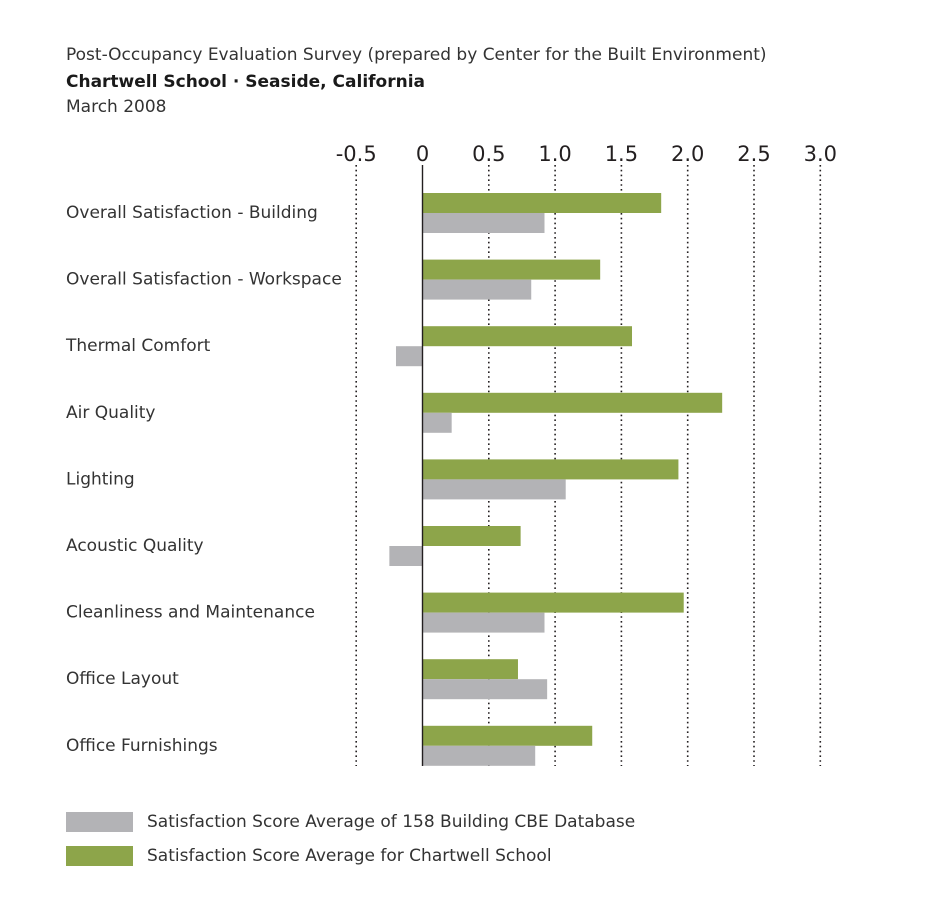 Image resolution: width=931 pixels, height=900 pixels. I want to click on x-tick-label: 2.5, so click(753, 154).